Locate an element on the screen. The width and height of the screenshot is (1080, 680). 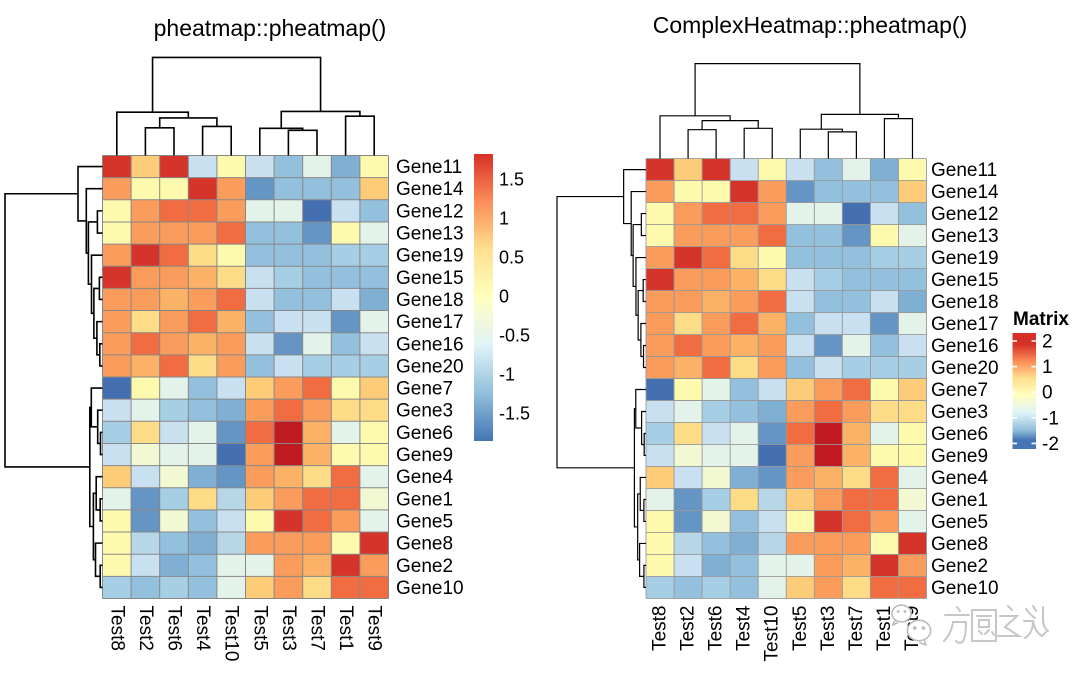
svg-text: Test9 is located at coordinates (374, 628).